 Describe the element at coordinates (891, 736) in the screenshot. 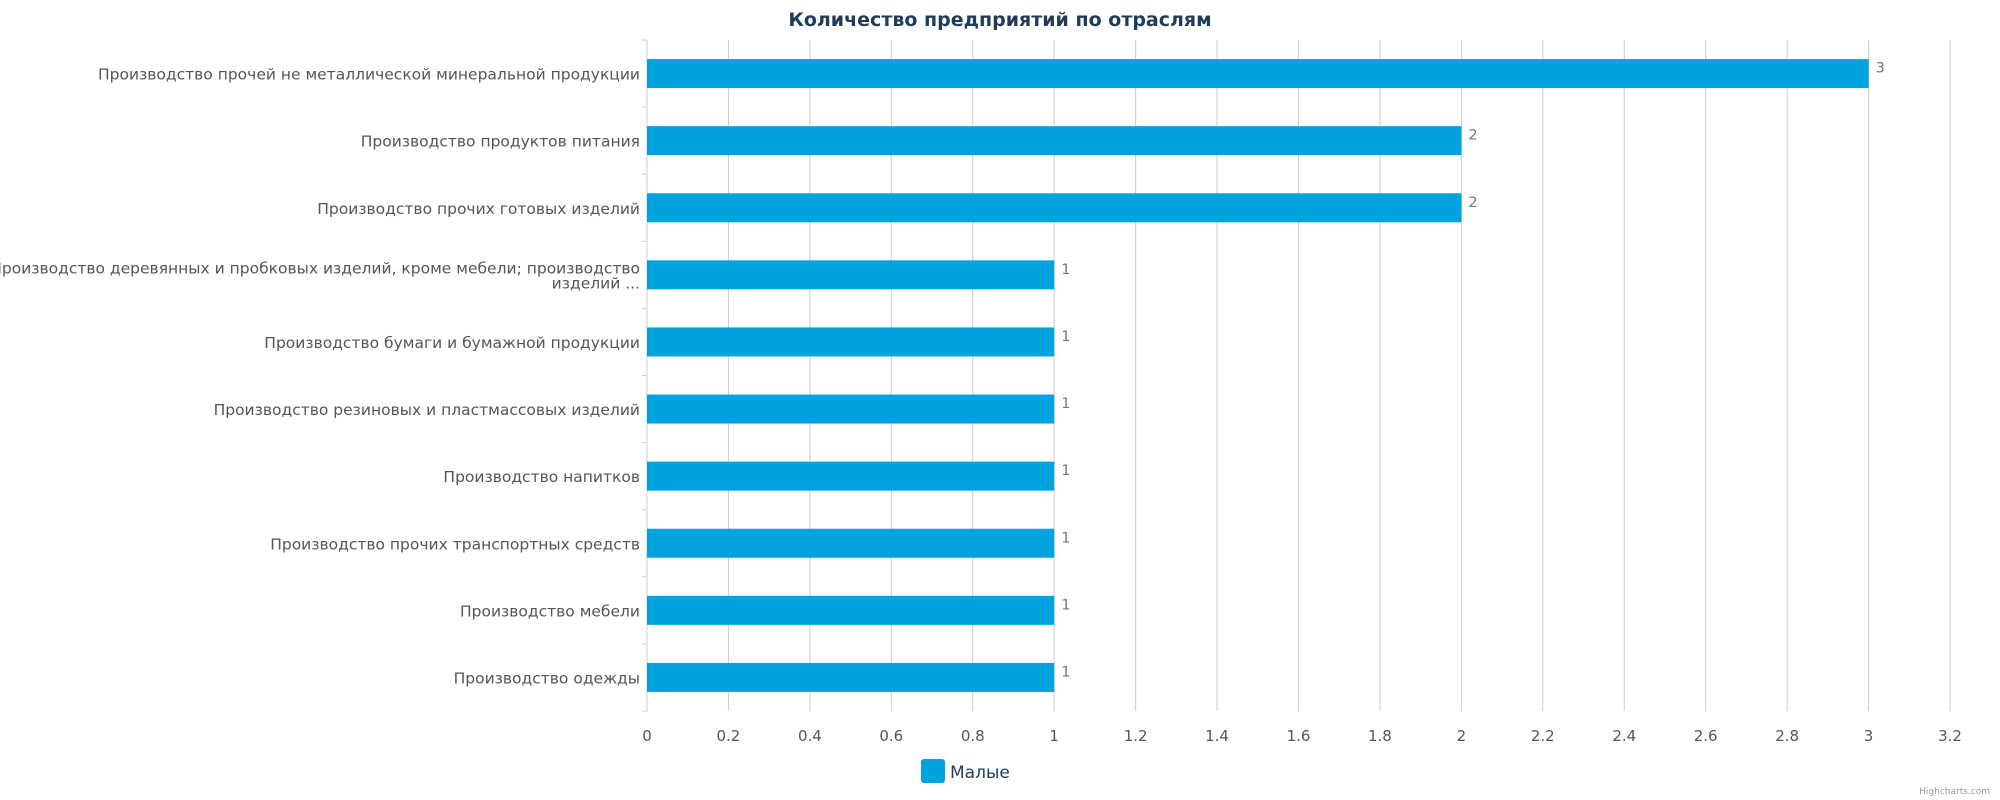

I see `x-tick-label: 0.6` at that location.